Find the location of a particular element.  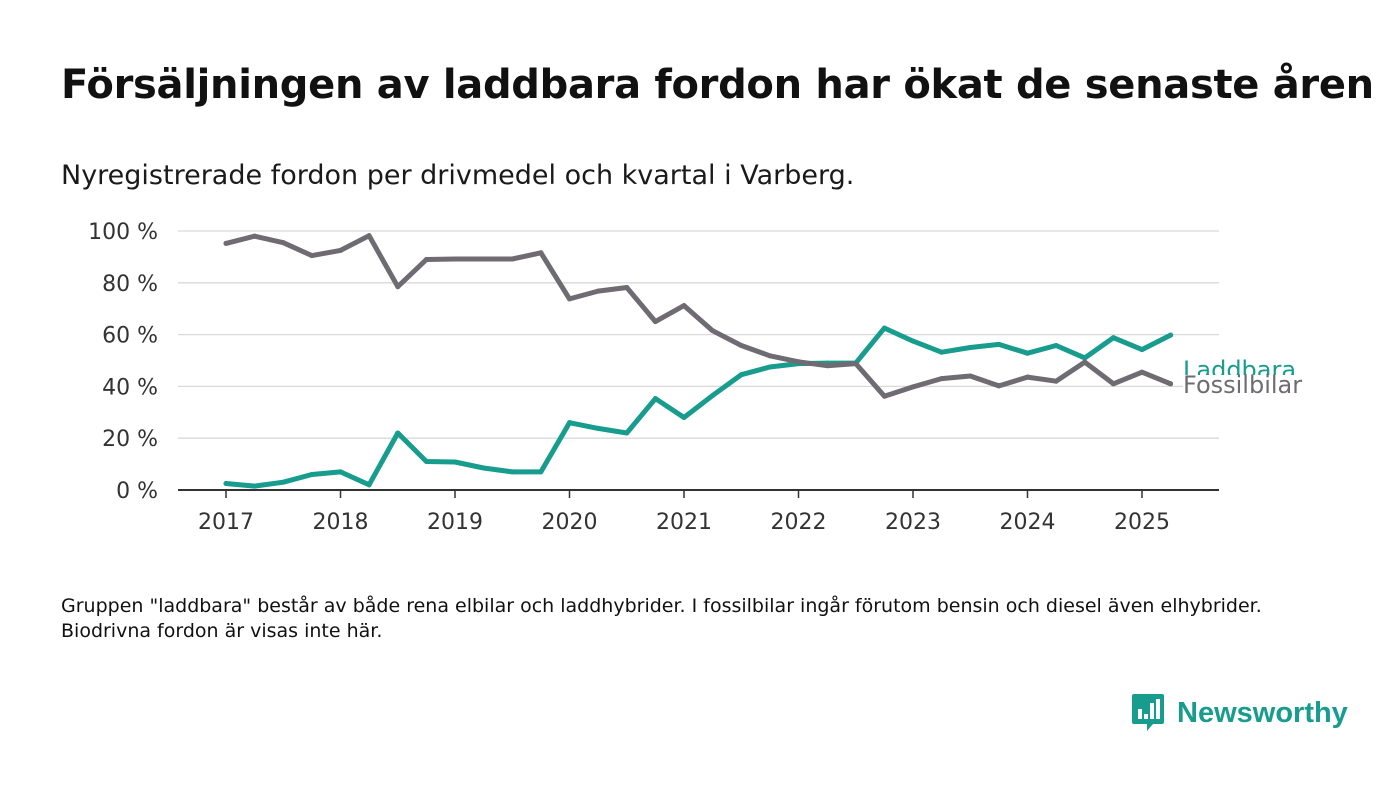

y-tick-label: 80 % is located at coordinates (130, 284).